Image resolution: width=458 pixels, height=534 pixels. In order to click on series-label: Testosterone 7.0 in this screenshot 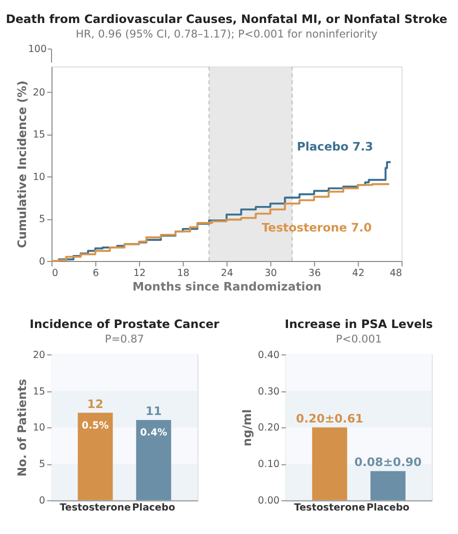, I will do `click(317, 227)`.